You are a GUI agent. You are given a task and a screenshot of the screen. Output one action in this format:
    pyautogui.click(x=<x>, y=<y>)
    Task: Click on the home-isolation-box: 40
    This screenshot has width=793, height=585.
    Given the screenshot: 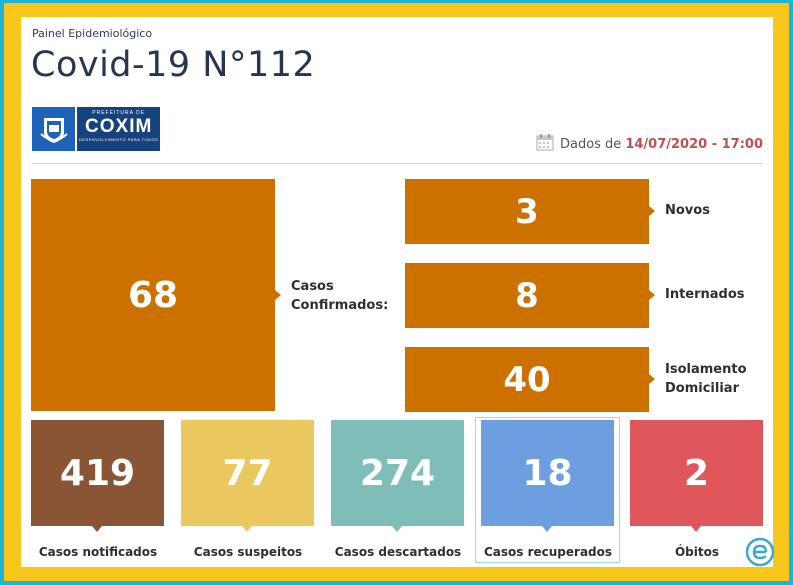 What is the action you would take?
    pyautogui.click(x=527, y=379)
    